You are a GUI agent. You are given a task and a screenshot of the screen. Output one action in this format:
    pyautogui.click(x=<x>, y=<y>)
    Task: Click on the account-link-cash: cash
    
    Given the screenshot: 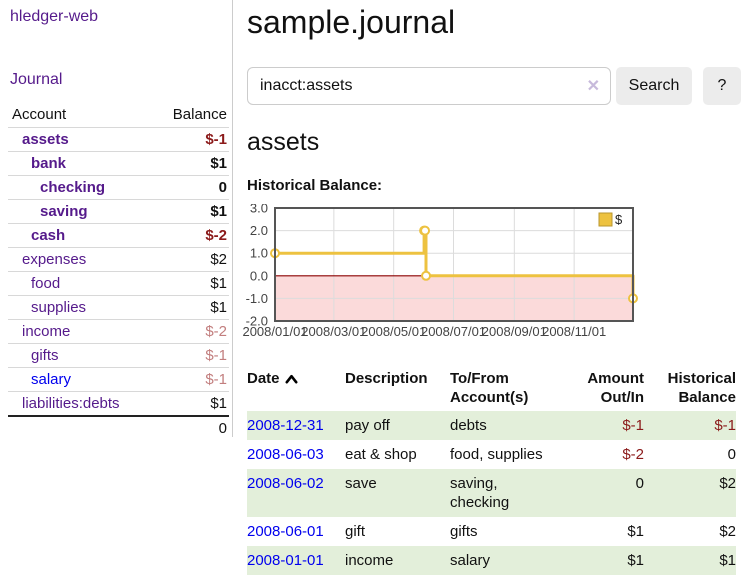 What is the action you would take?
    pyautogui.click(x=48, y=235)
    